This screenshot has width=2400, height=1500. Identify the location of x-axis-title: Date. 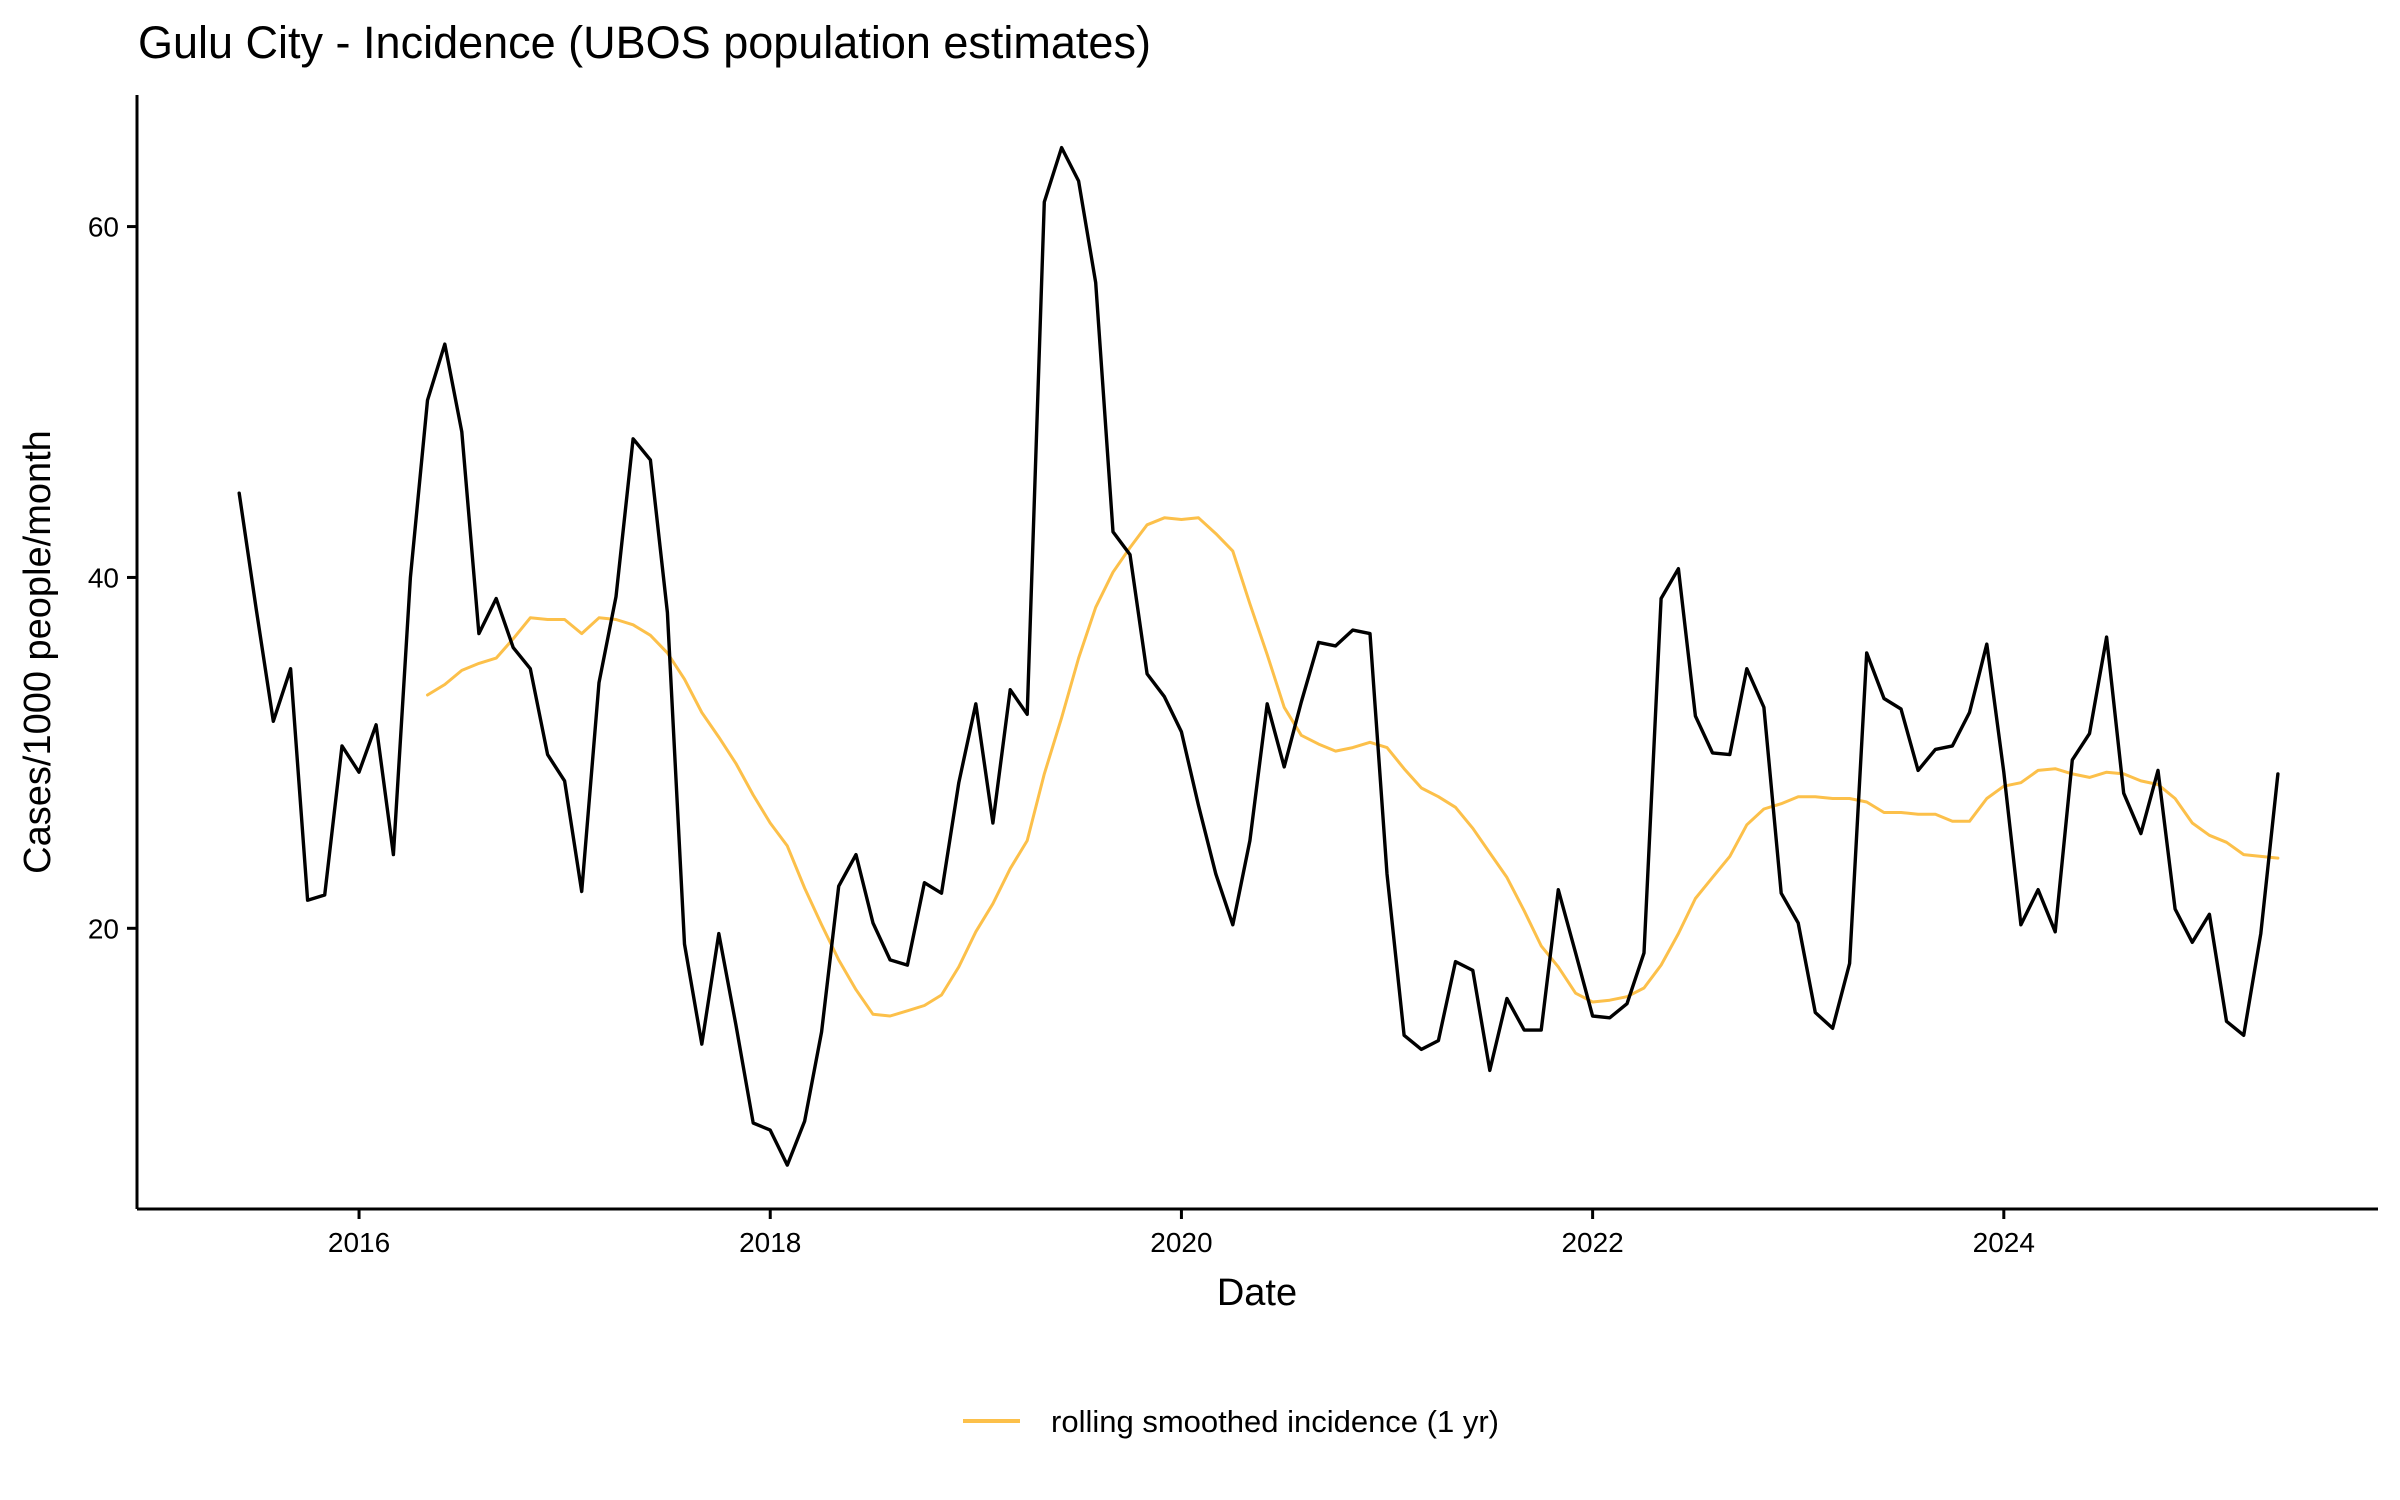
(1257, 1293).